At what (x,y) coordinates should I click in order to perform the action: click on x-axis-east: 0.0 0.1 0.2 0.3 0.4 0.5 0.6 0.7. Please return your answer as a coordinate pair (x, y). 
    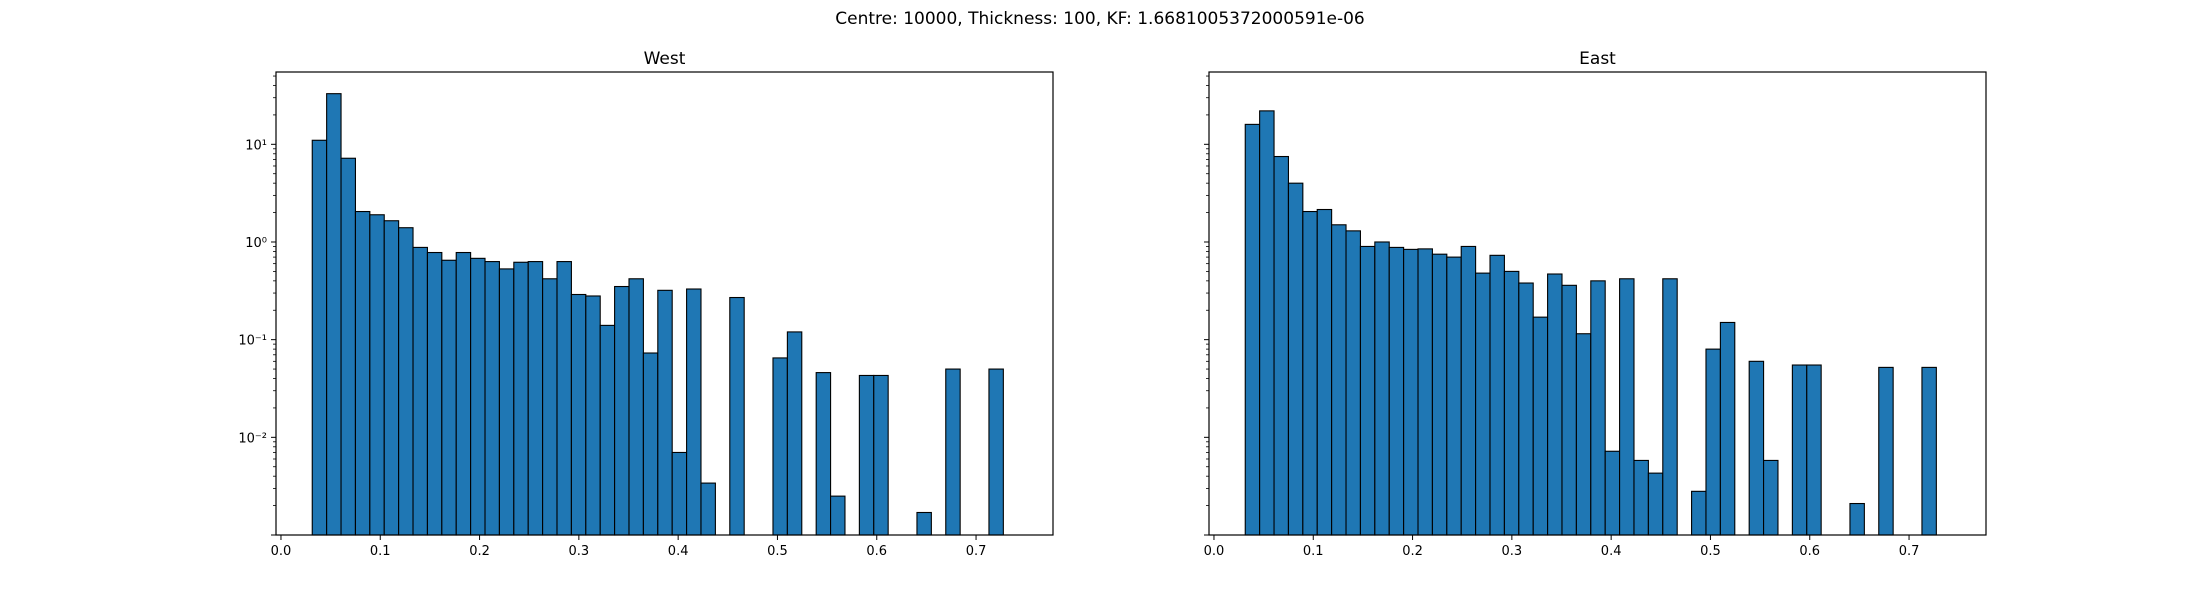
    Looking at the image, I should click on (1562, 547).